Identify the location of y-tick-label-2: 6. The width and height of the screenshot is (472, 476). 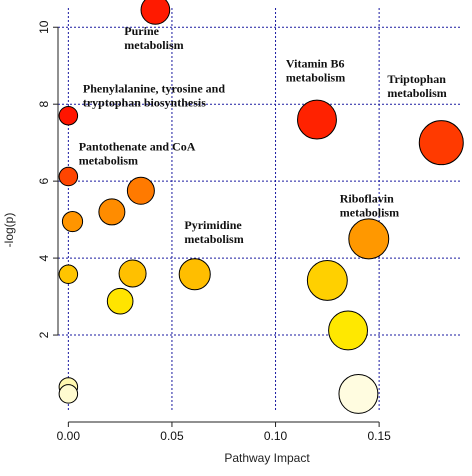
(44, 180).